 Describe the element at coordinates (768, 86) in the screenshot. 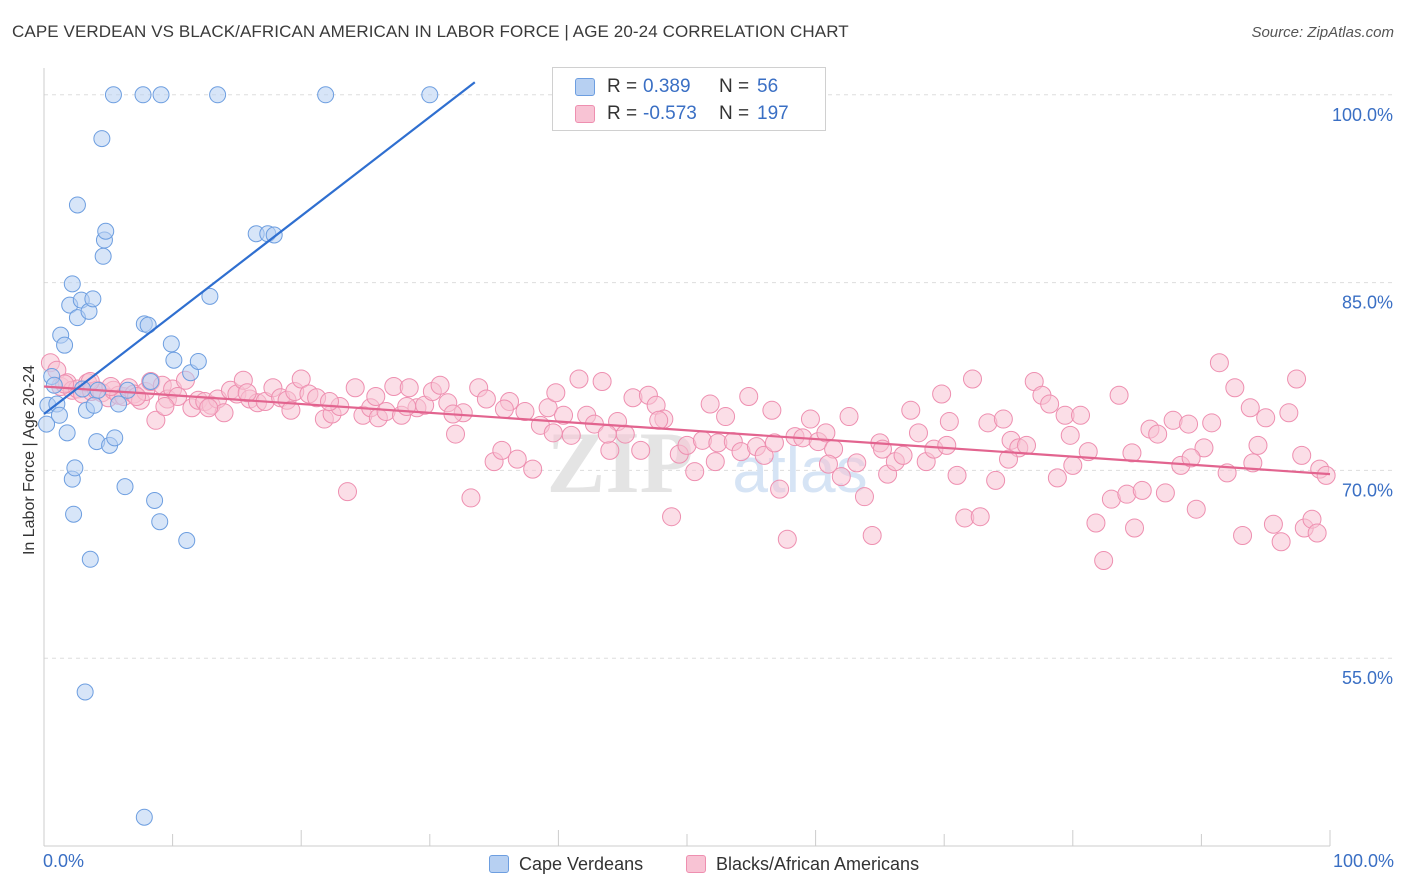

I see `legend-n-value: 56` at that location.